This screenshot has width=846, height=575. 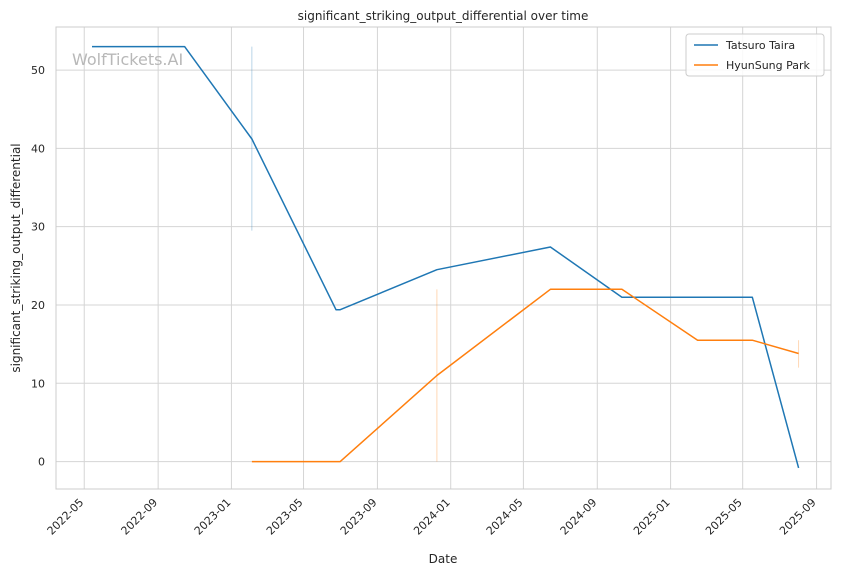 I want to click on y-tick-label: 30, so click(x=38, y=227).